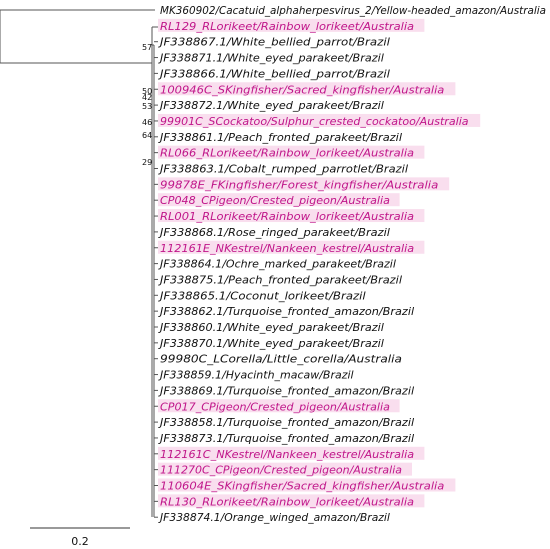  Describe the element at coordinates (275, 407) in the screenshot. I see `leaf-label: CP017_CPigeon/Crested_pigeon/Australia` at that location.